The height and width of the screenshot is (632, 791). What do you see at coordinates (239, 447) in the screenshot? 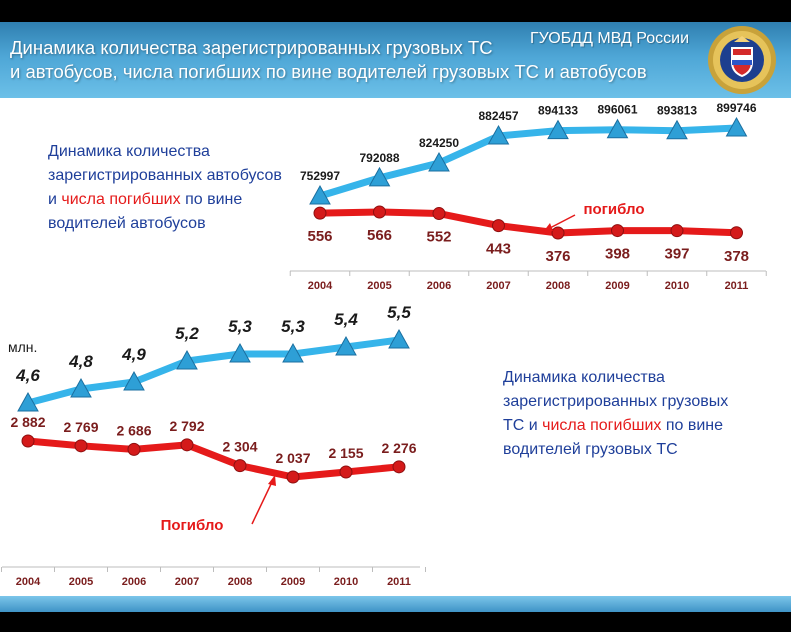
I see `deaths-label-2008: 2 304` at bounding box center [239, 447].